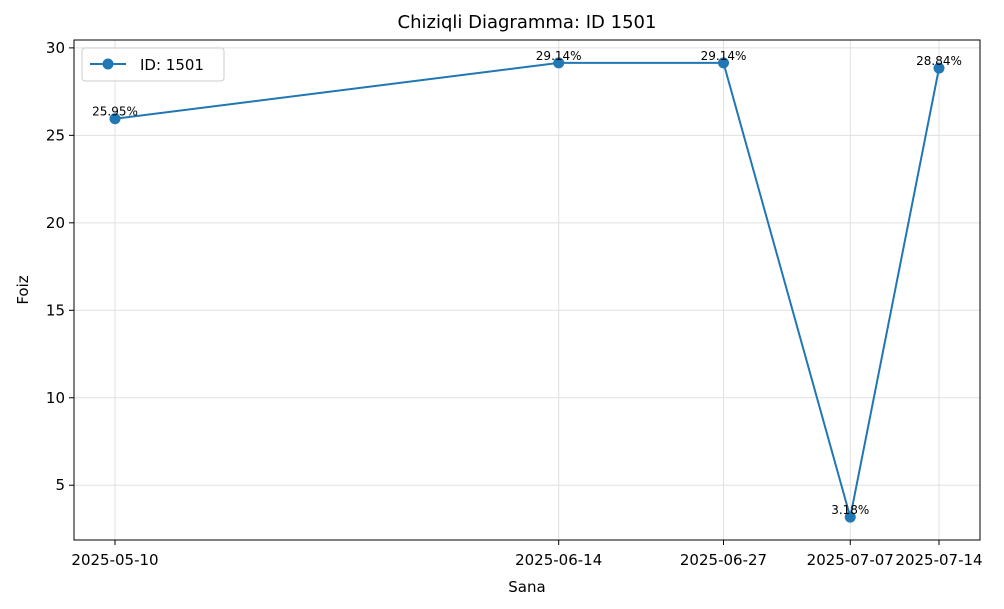 The image size is (1004, 609). I want to click on legend: ID: 1501, so click(153, 64).